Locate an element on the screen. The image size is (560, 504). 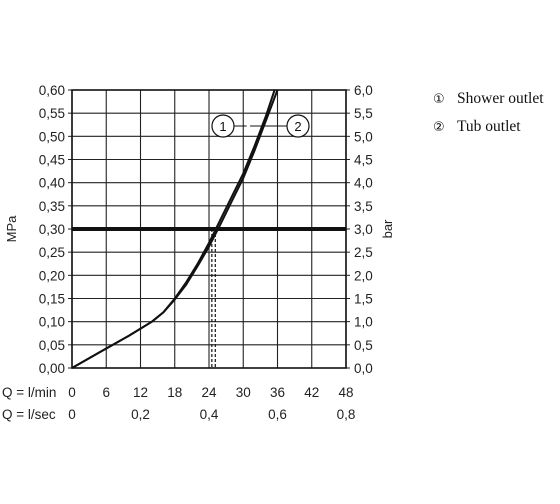
y-left-tick-label: 0,25 is located at coordinates (52, 252).